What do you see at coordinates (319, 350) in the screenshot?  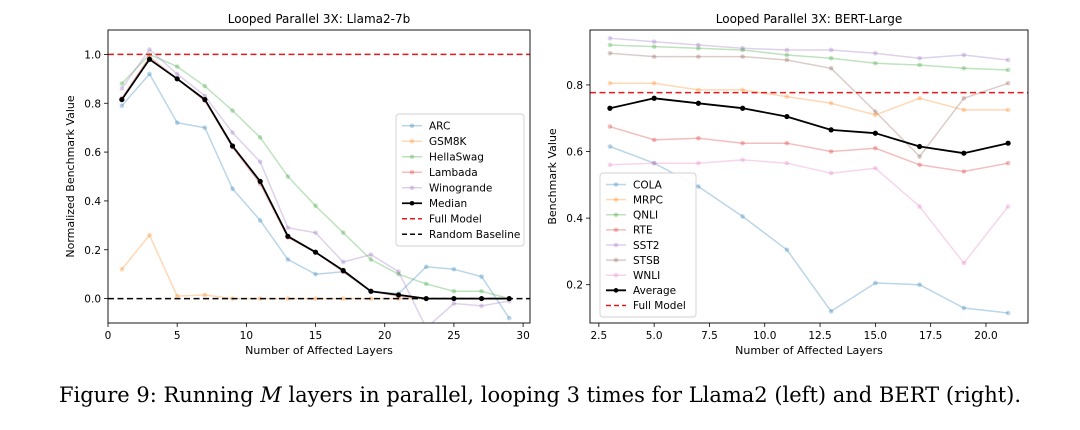 I see `chart1-x-label: Number of Affected Layers` at bounding box center [319, 350].